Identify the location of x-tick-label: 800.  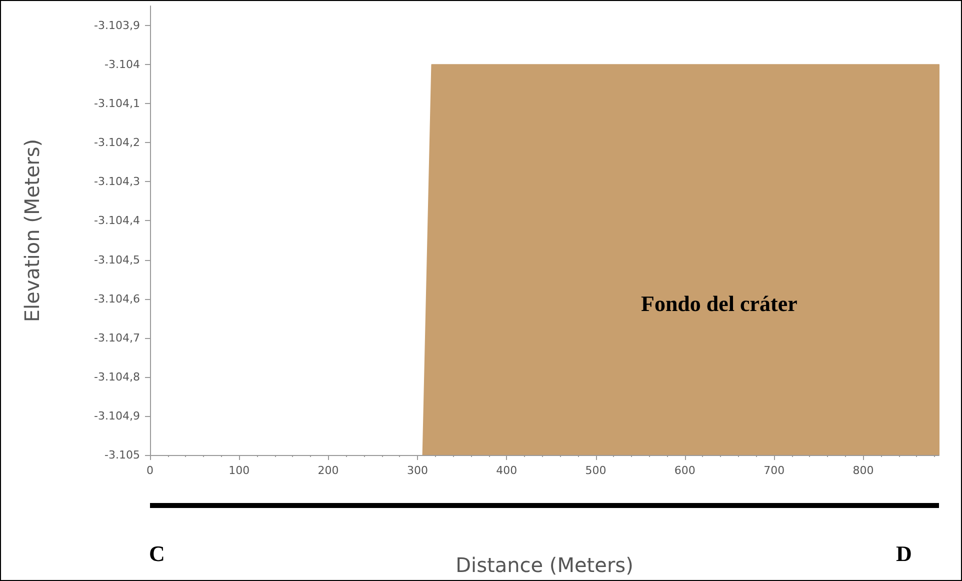
(863, 470).